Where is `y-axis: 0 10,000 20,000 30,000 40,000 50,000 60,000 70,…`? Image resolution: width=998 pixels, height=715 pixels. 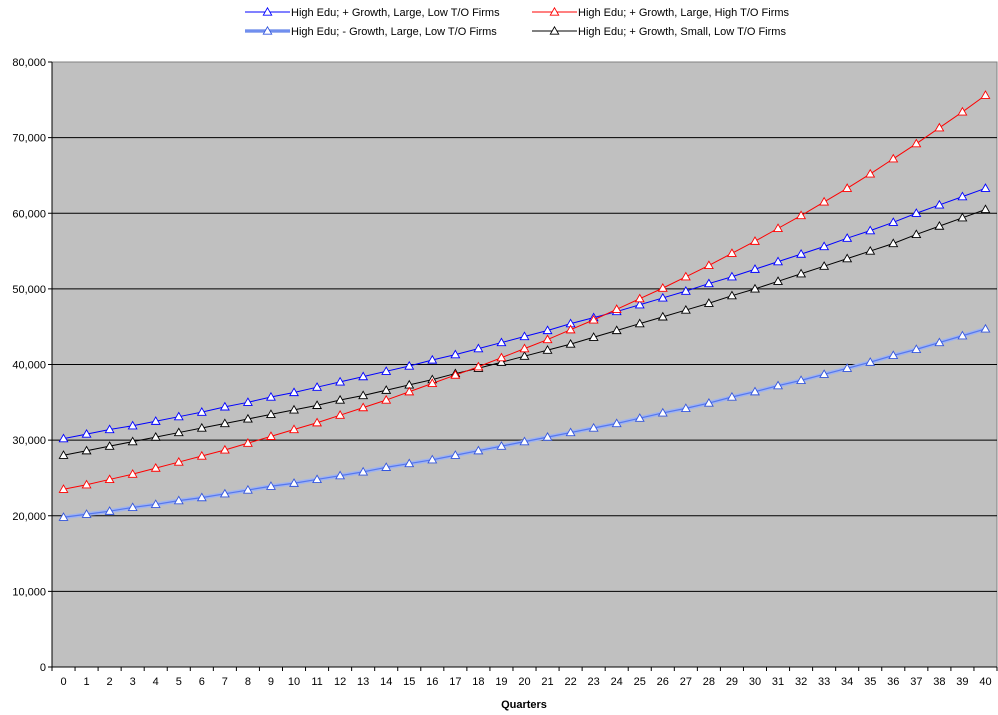
y-axis: 0 10,000 20,000 30,000 40,000 50,000 60,000 70,… is located at coordinates (32, 365).